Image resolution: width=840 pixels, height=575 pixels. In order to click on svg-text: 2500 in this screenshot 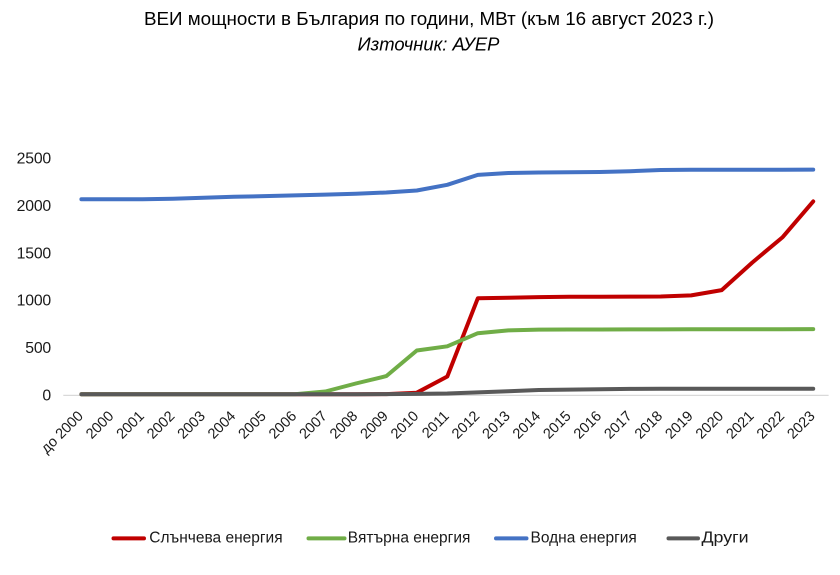, I will do `click(34, 159)`.